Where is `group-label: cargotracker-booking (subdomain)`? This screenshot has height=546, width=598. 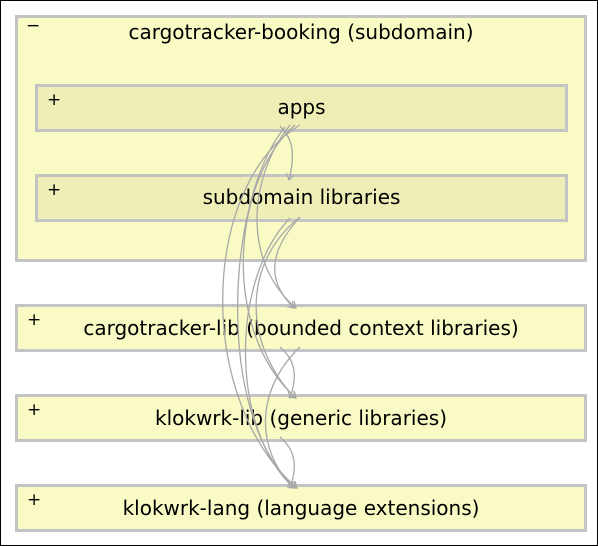 group-label: cargotracker-booking (subdomain) is located at coordinates (301, 32).